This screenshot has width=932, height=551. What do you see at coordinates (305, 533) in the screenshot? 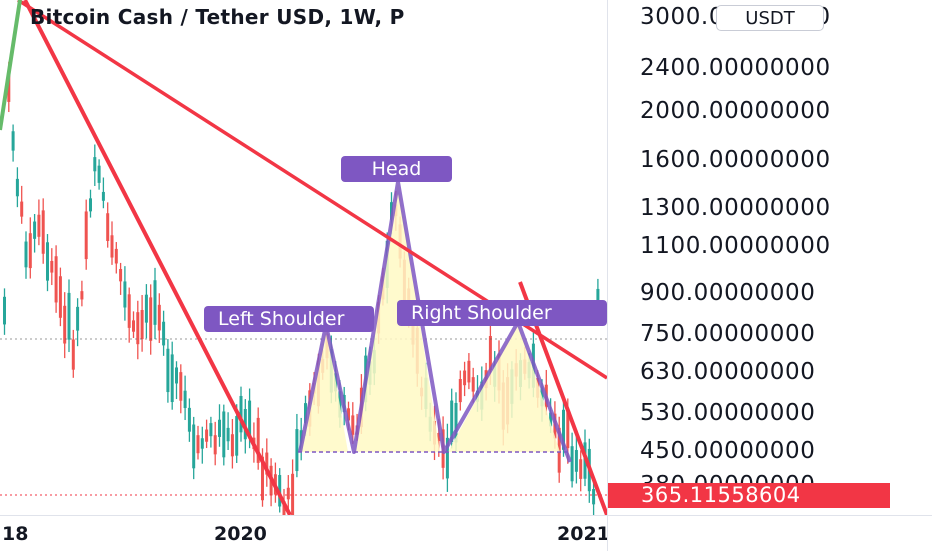
I see `time-axis: 18 2020 2021` at bounding box center [305, 533].